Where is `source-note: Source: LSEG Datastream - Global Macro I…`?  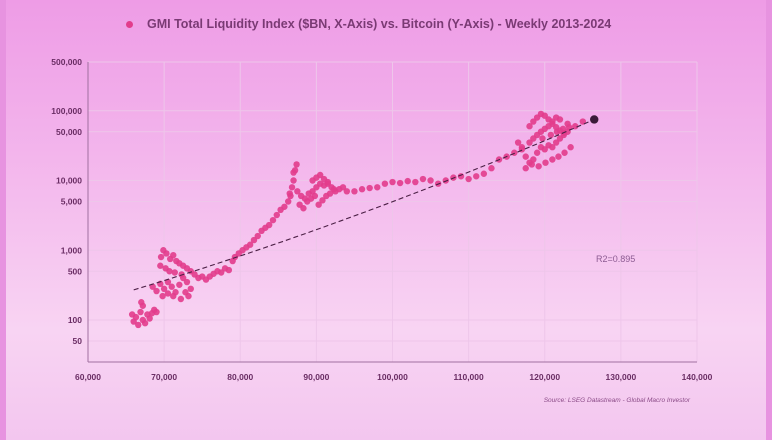 source-note: Source: LSEG Datastream - Global Macro I… is located at coordinates (616, 400).